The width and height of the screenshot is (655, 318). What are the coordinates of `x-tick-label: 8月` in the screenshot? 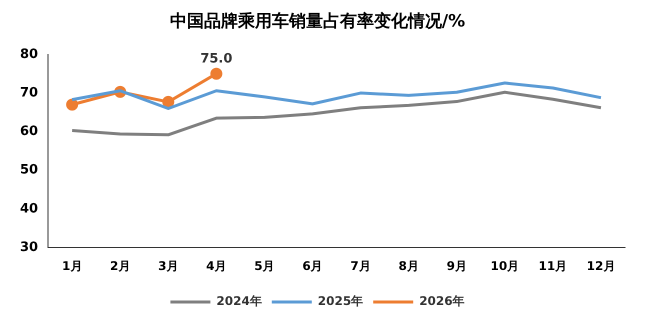 It's located at (408, 265).